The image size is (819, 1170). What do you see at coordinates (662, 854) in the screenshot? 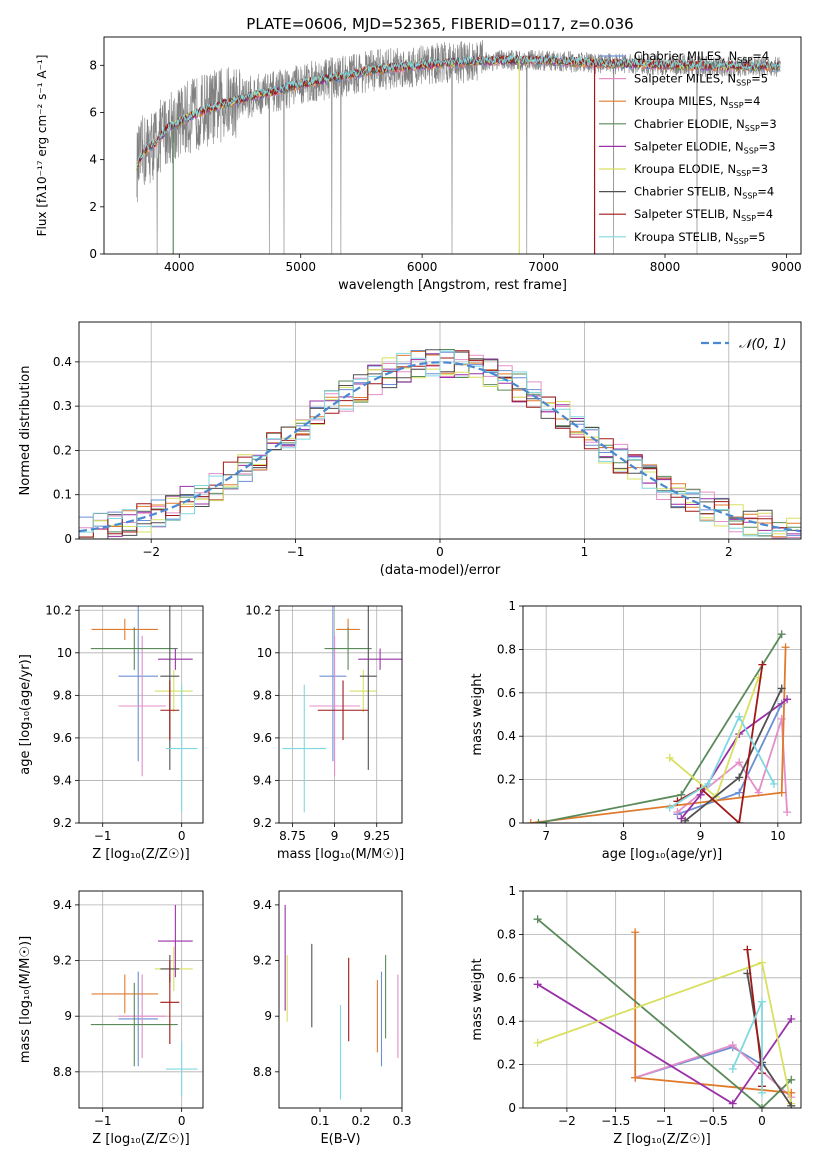
I see `x-axis-label: age [log₁₀(age/yr)]` at bounding box center [662, 854].